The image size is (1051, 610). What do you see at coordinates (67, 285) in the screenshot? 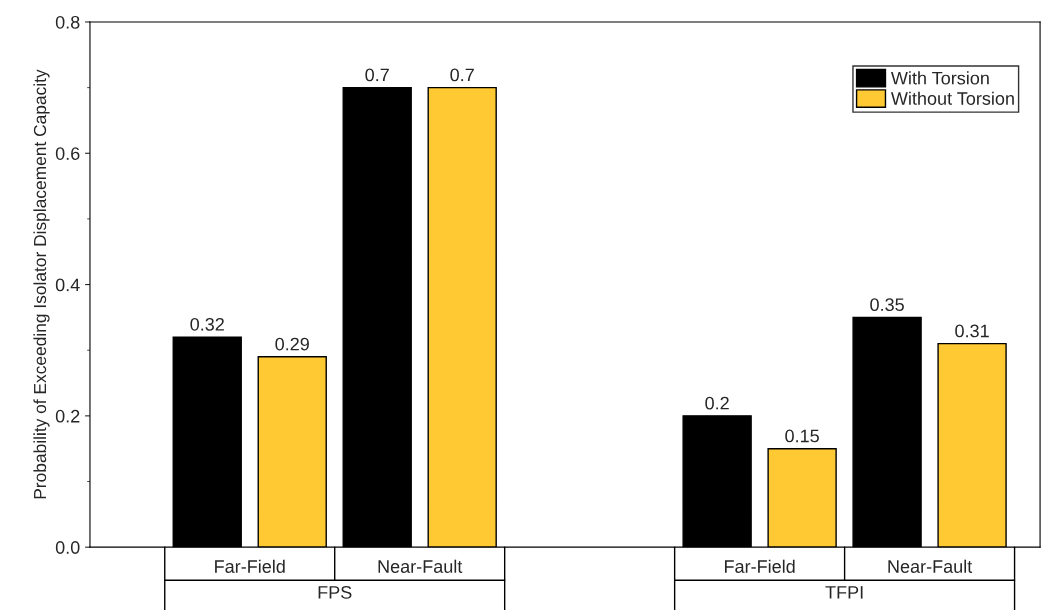
I see `y-tick-label: 0.4` at bounding box center [67, 285].